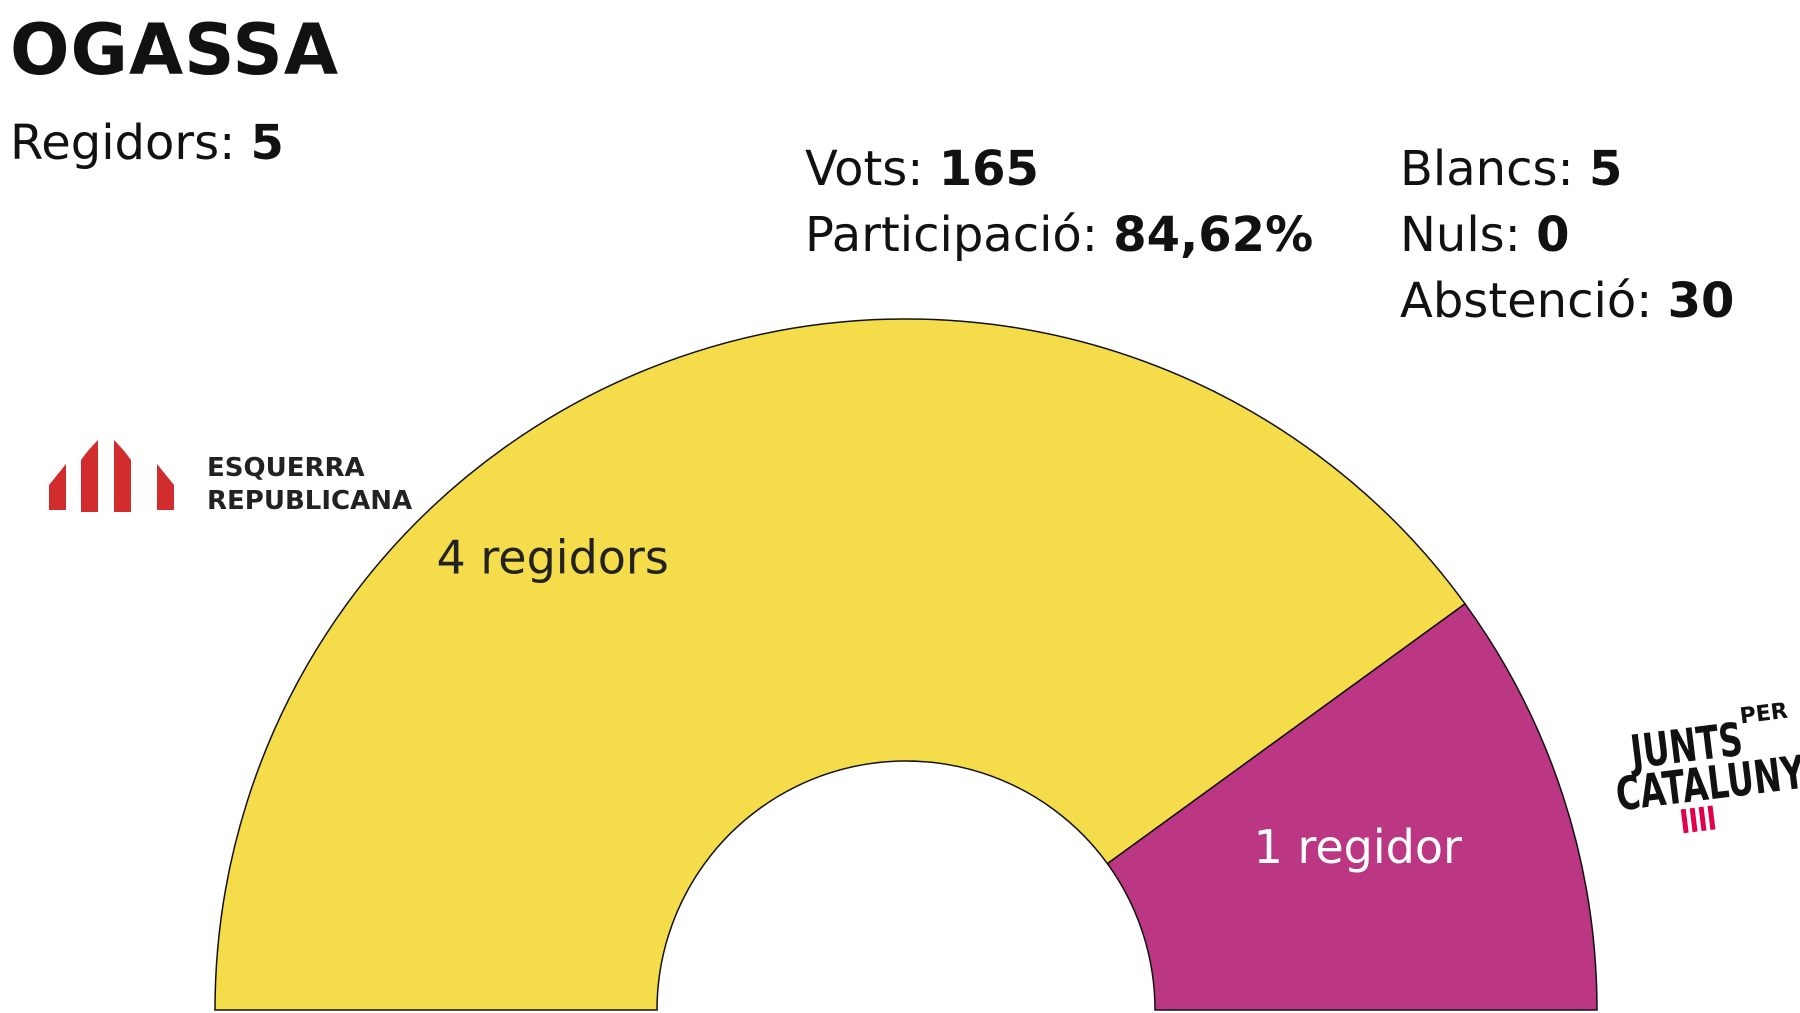 This screenshot has width=1800, height=1013. I want to click on nuls-stat: Nuls: 0, so click(1485, 235).